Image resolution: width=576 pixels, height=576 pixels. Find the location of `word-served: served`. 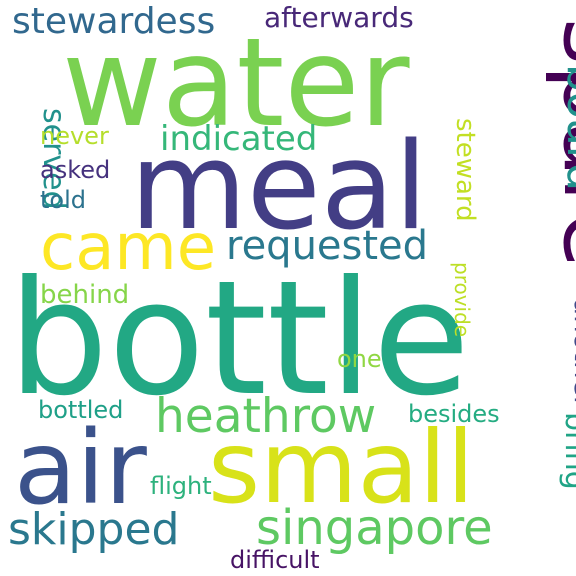

word-served: served is located at coordinates (53, 159).